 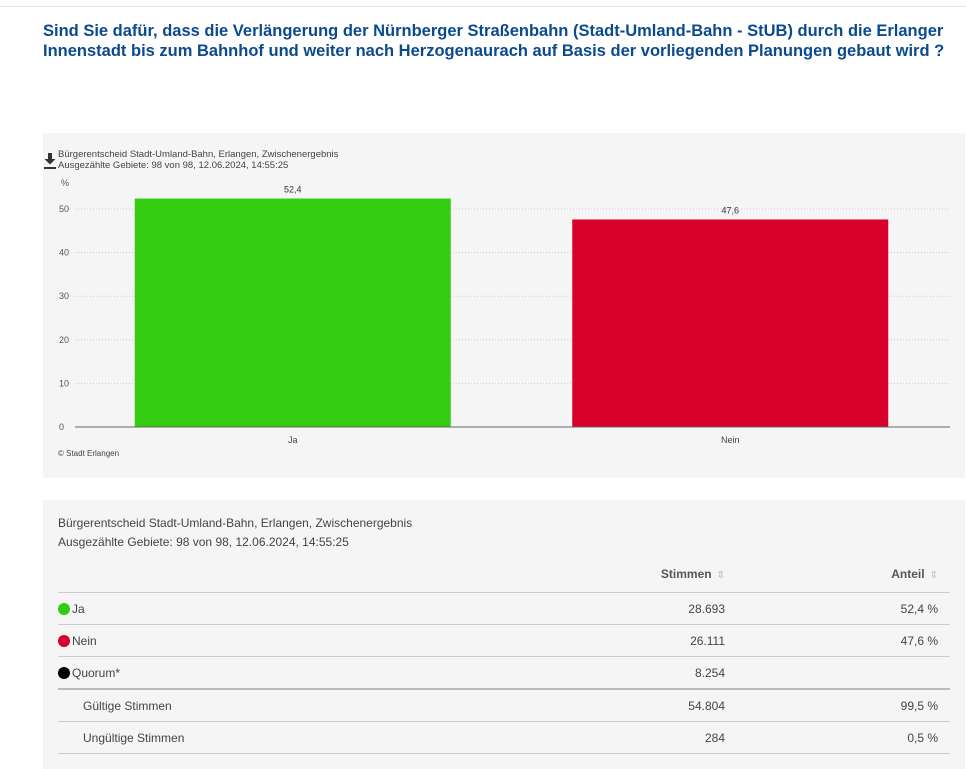 What do you see at coordinates (269, 640) in the screenshot?
I see `row-label: Nein` at bounding box center [269, 640].